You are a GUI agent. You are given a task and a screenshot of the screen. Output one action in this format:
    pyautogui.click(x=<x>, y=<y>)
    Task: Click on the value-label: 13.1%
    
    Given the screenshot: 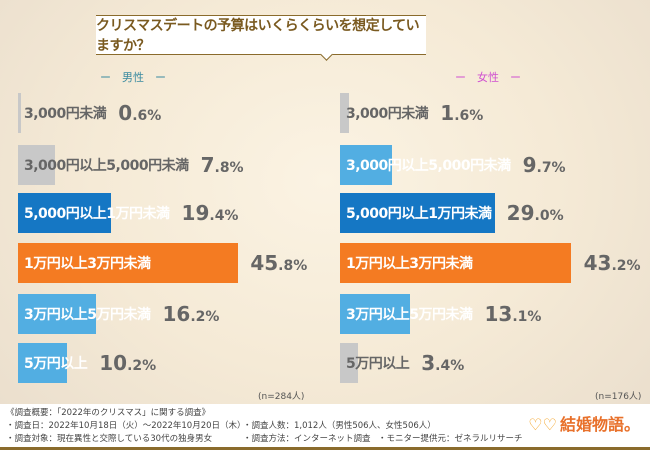 What is the action you would take?
    pyautogui.click(x=513, y=314)
    